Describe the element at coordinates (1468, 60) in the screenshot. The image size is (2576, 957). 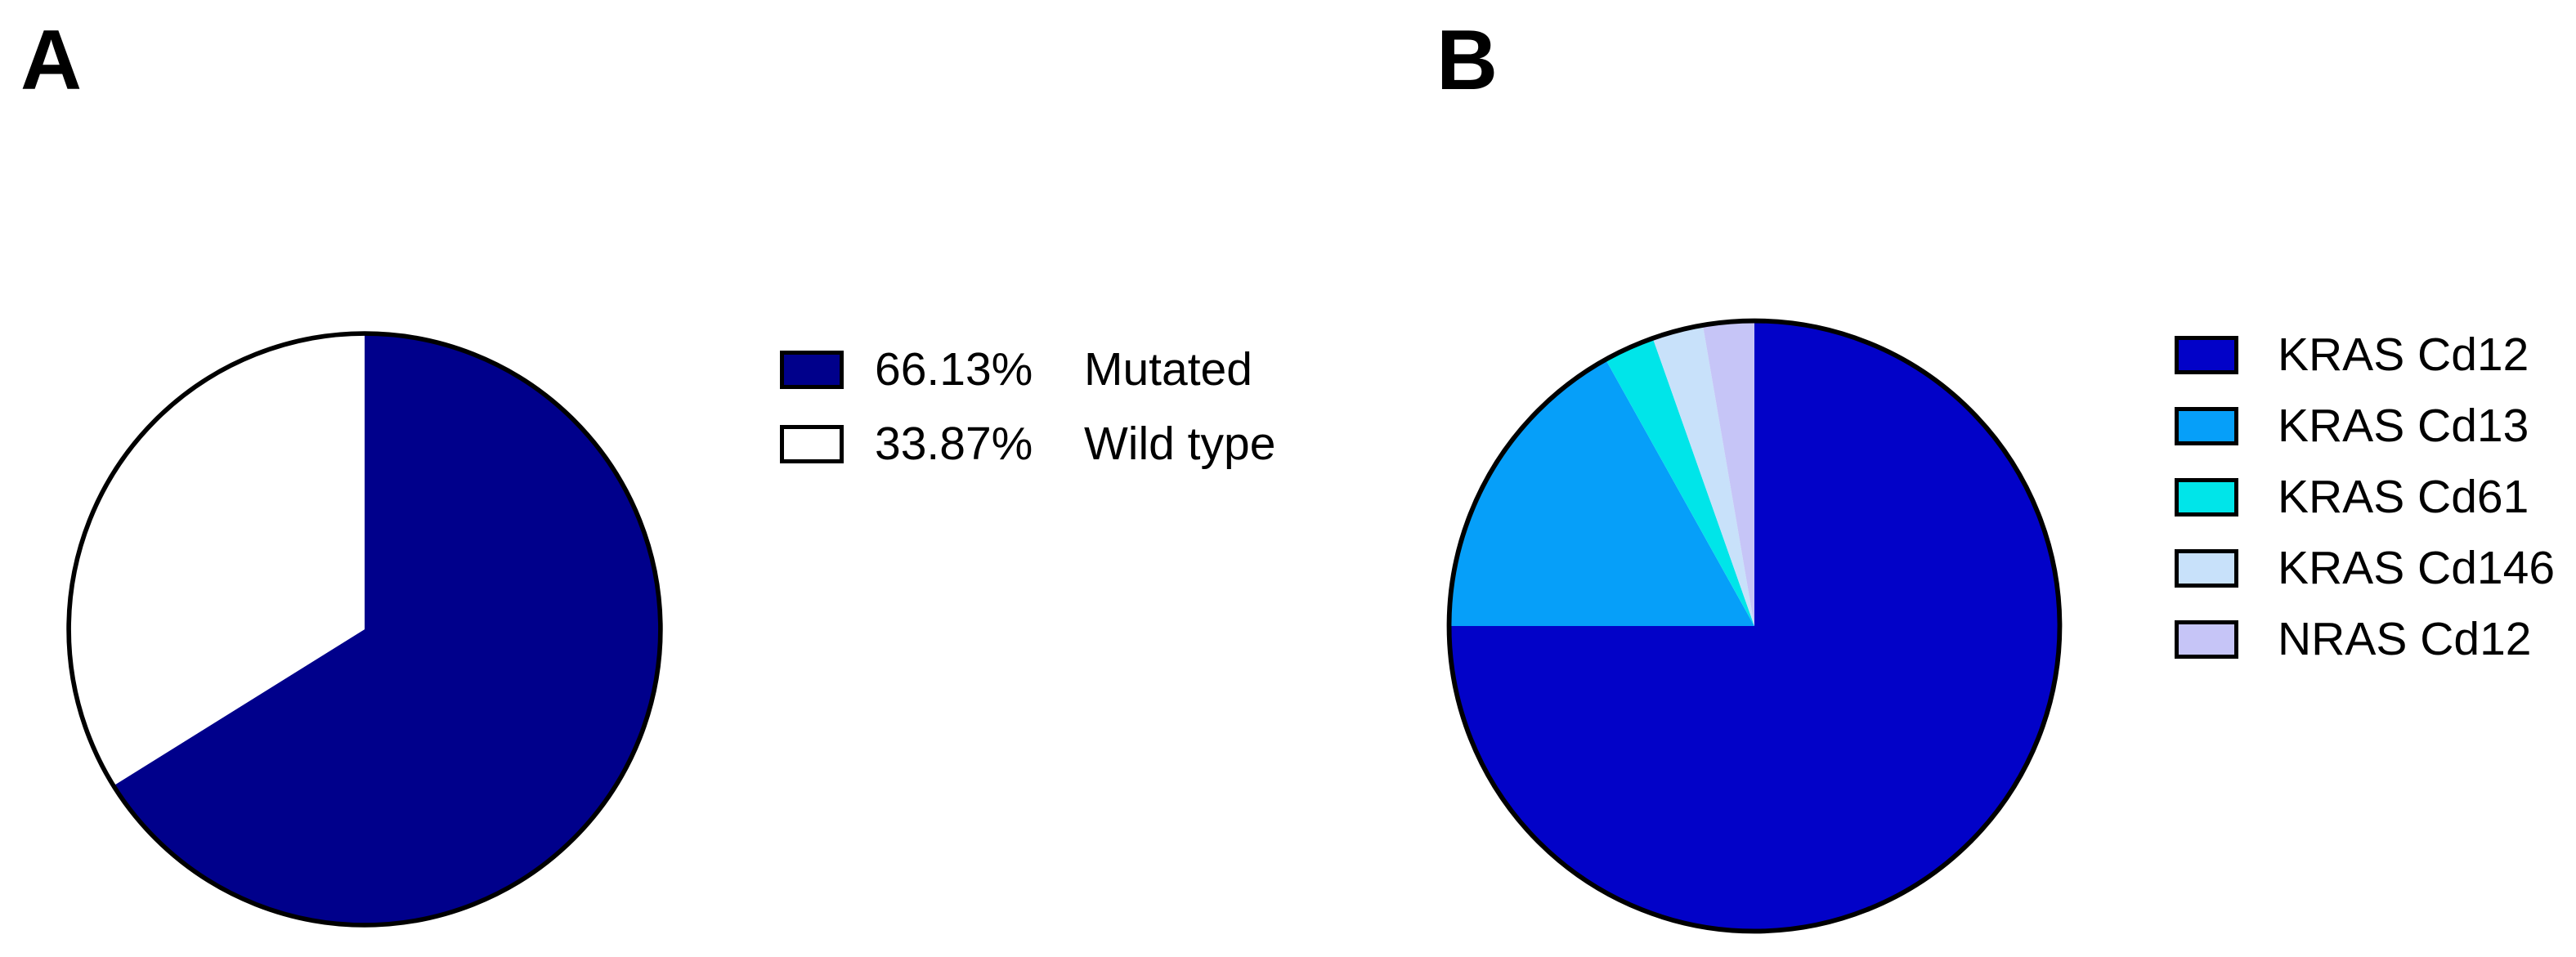
I see `panel-b-label: B` at that location.